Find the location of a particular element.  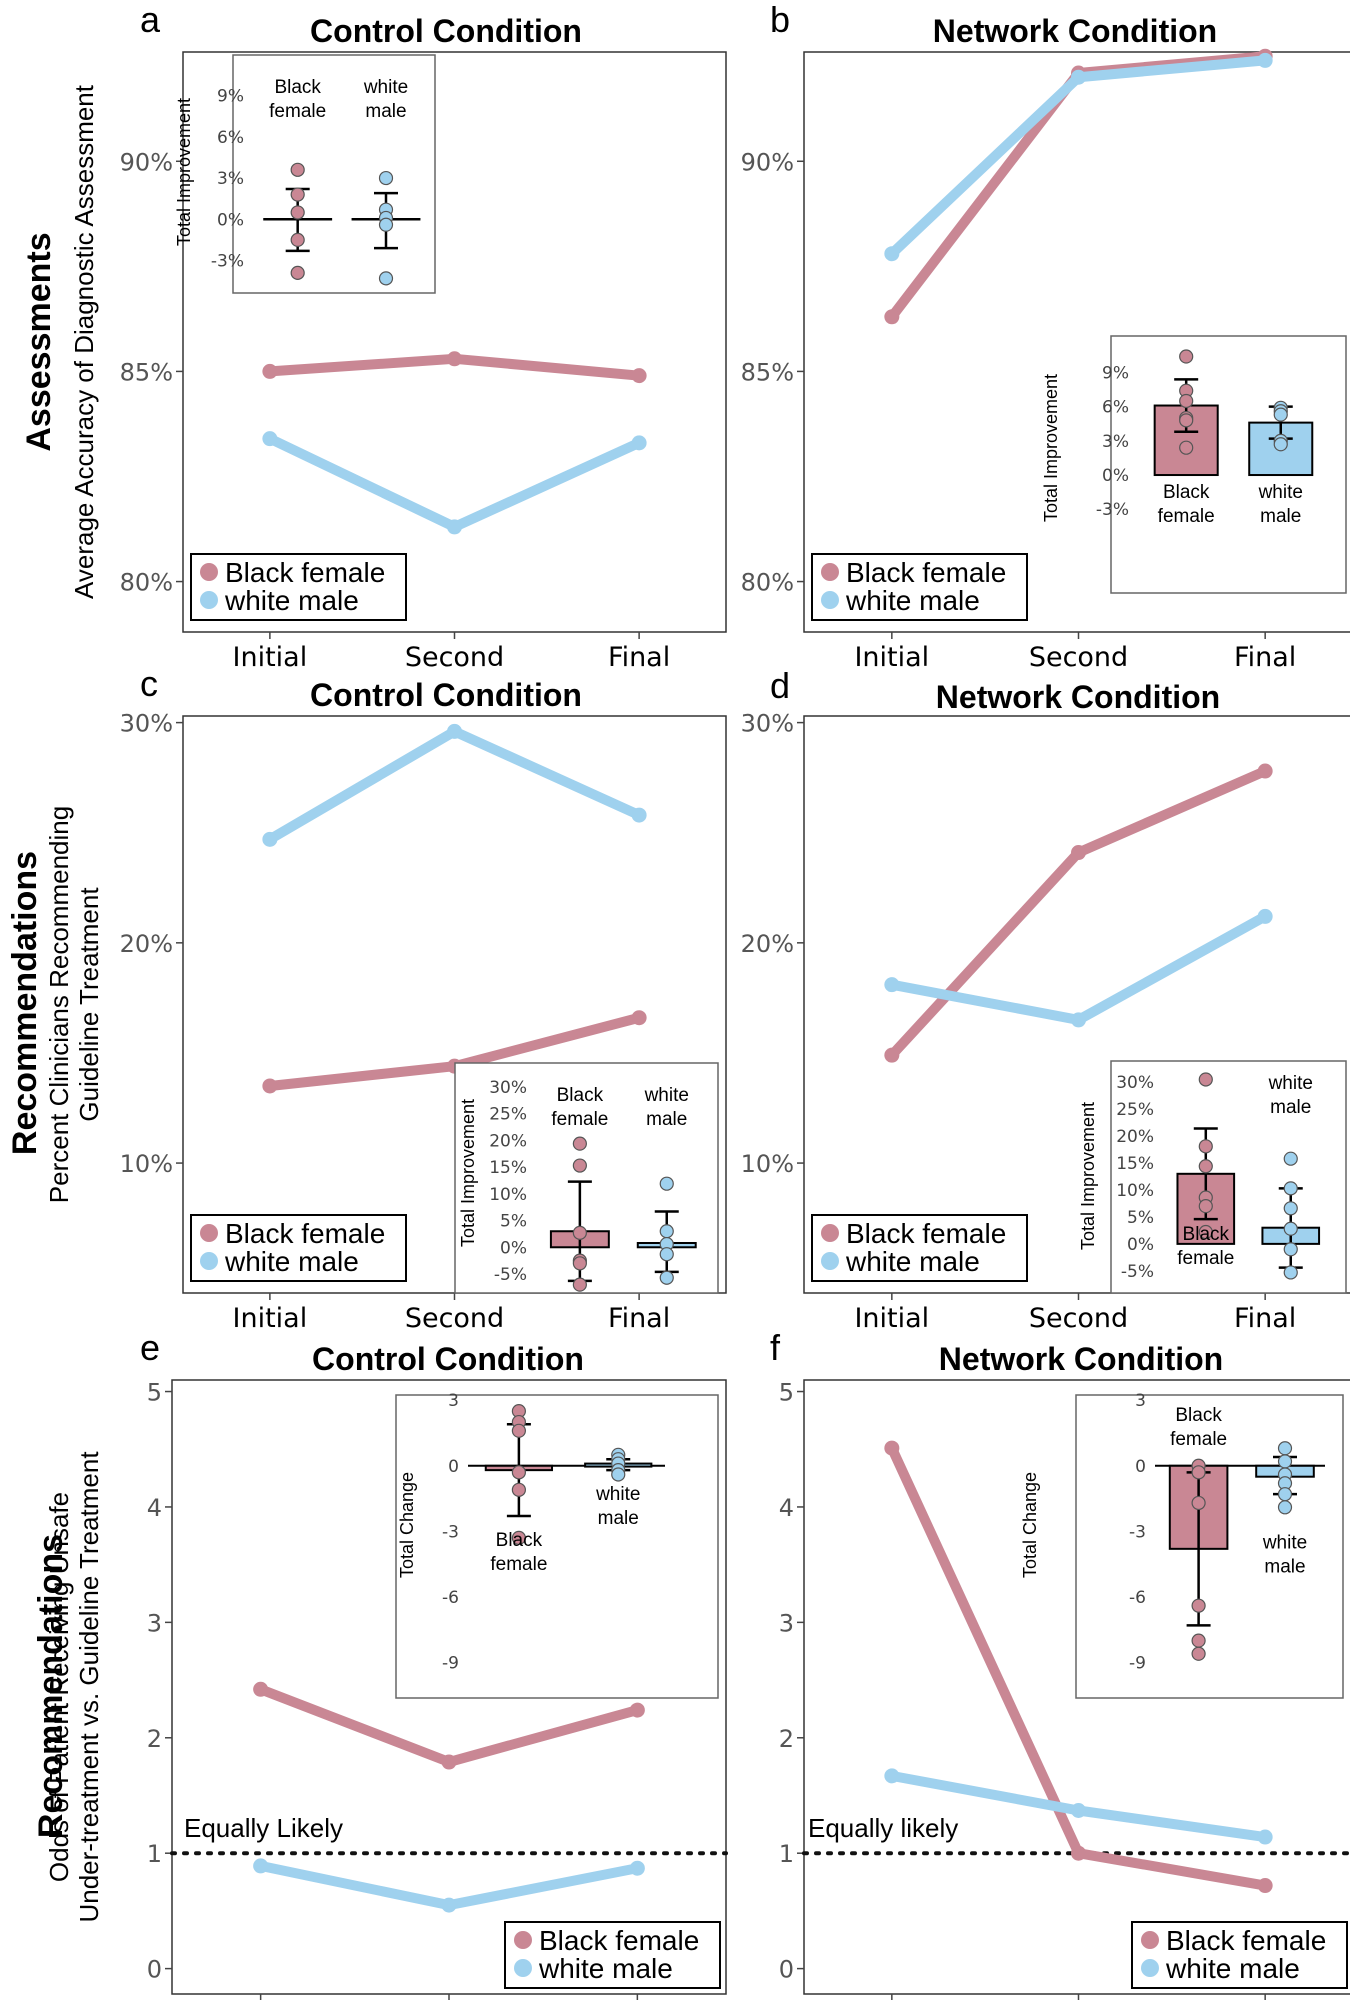

inset-y-tick-label: -6 is located at coordinates (1137, 1598).